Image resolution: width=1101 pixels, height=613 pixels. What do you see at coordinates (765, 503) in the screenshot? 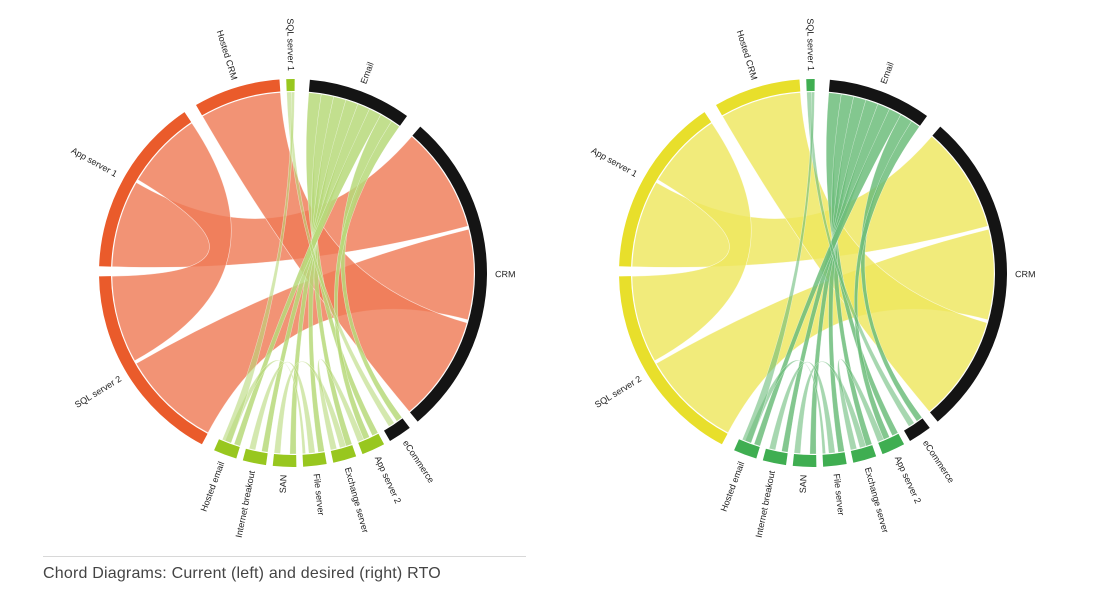
I see `desired-group-label: Internet breakout` at bounding box center [765, 503].